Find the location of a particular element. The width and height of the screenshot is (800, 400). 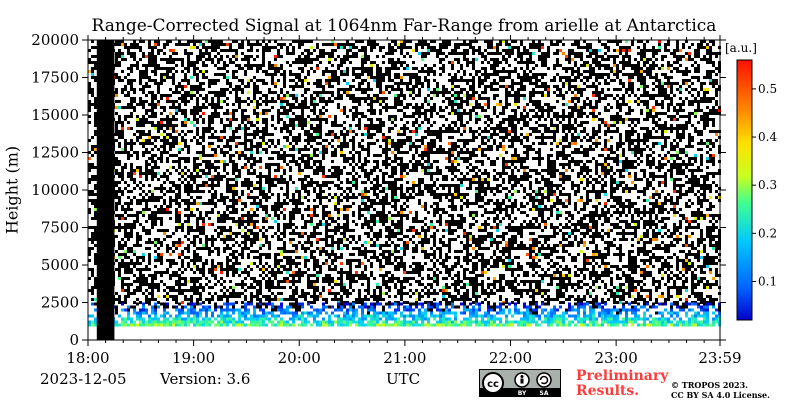

colorbar-unit-label: [a.u.] is located at coordinates (741, 48).